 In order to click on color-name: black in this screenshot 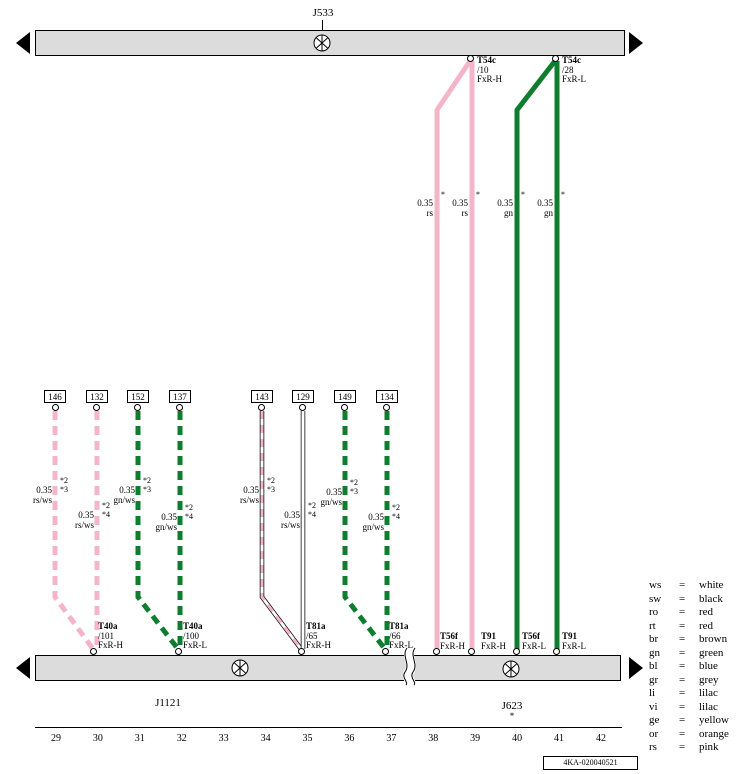, I will do `click(711, 598)`.